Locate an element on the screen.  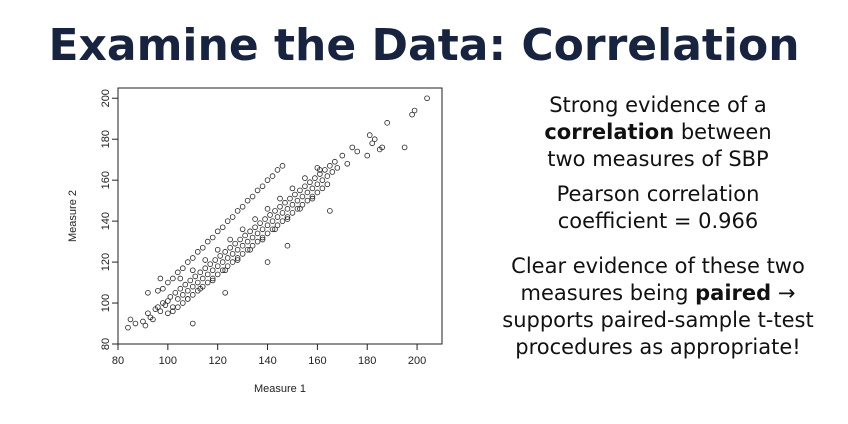
x-tick-label: 80 is located at coordinates (118, 361).